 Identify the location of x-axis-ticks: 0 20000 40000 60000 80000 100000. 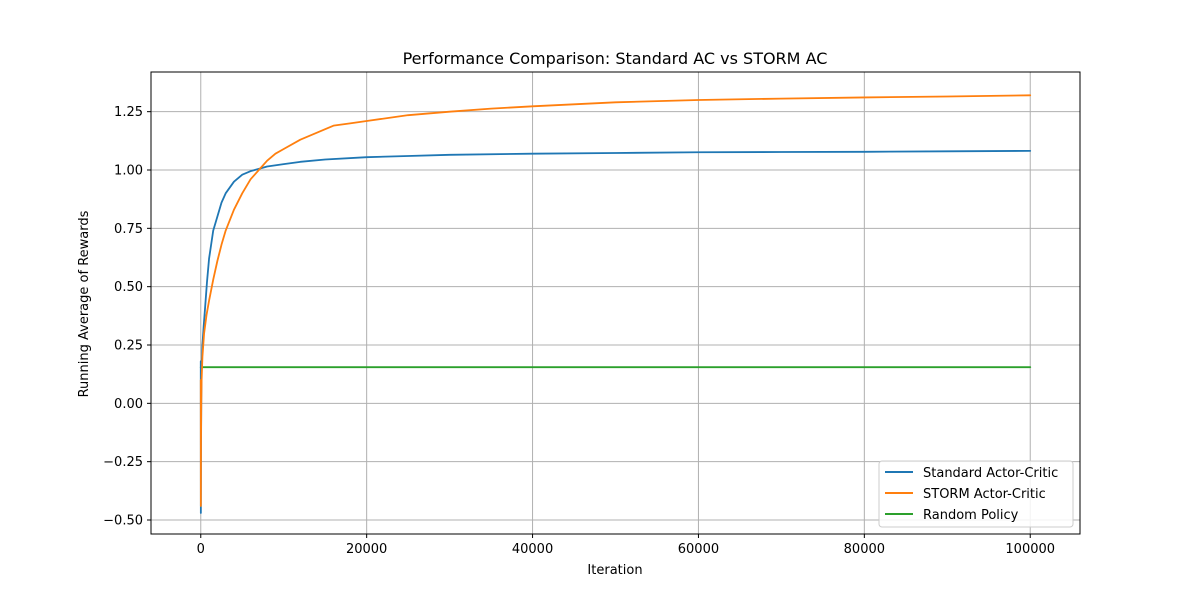
(626, 545).